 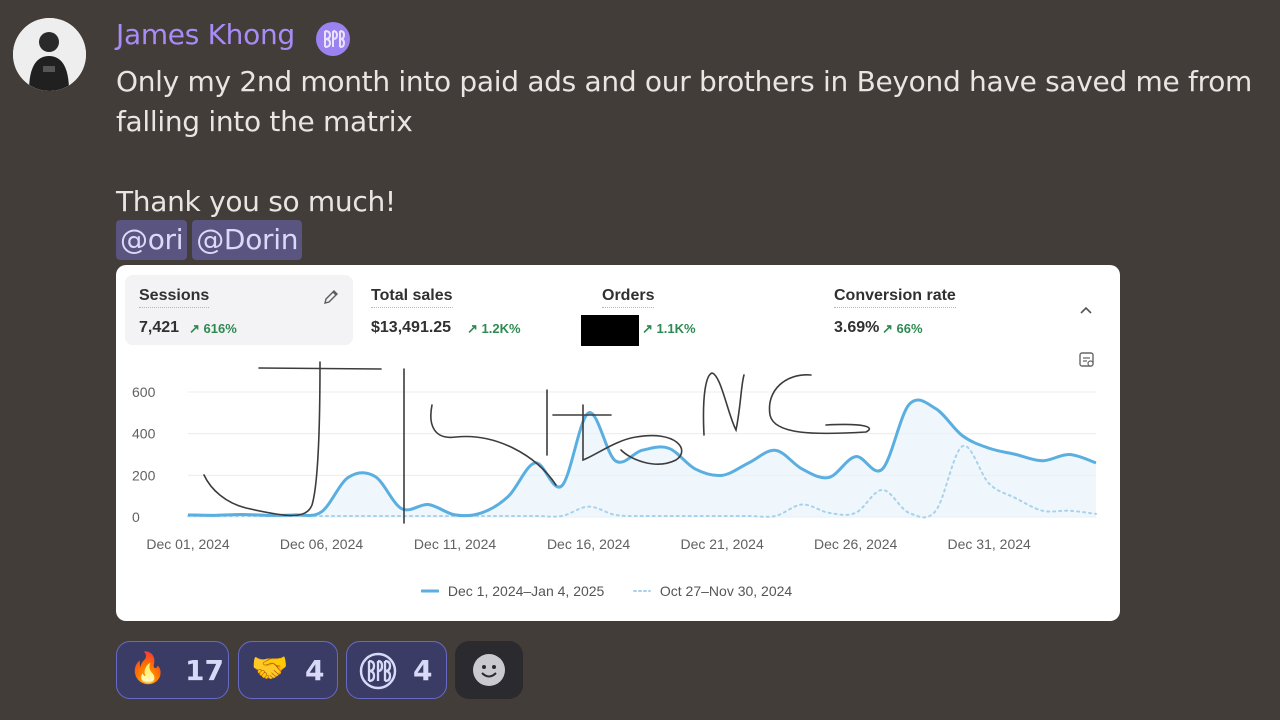 I want to click on handshake-emoji-icon: 🤝, so click(x=270, y=668).